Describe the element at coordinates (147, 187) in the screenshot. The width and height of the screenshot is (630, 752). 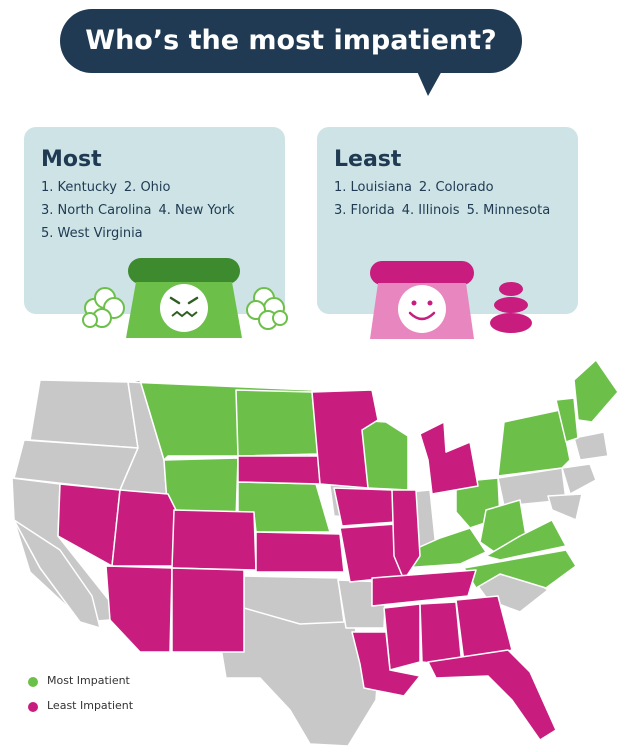
I see `most-state-item: 2. Ohio` at that location.